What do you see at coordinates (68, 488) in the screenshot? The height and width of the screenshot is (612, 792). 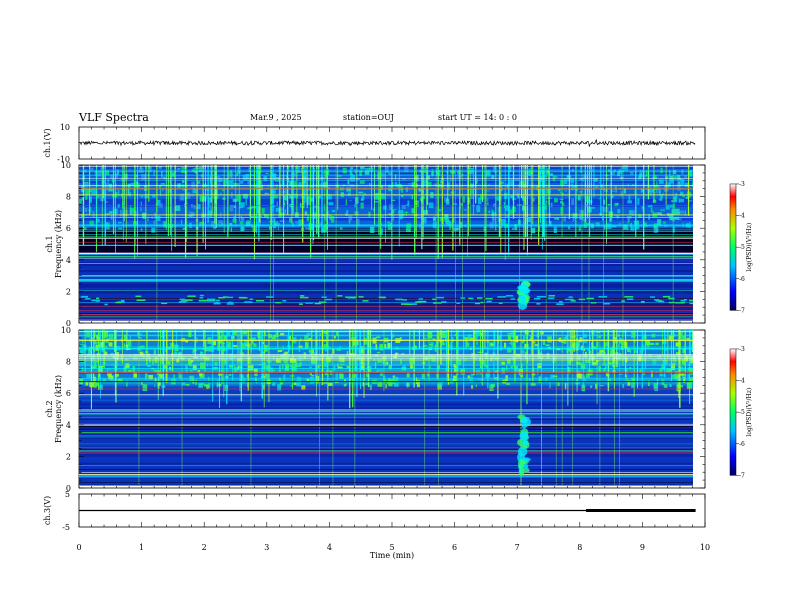 I see `spectrogram-ytick-label: 0` at bounding box center [68, 488].